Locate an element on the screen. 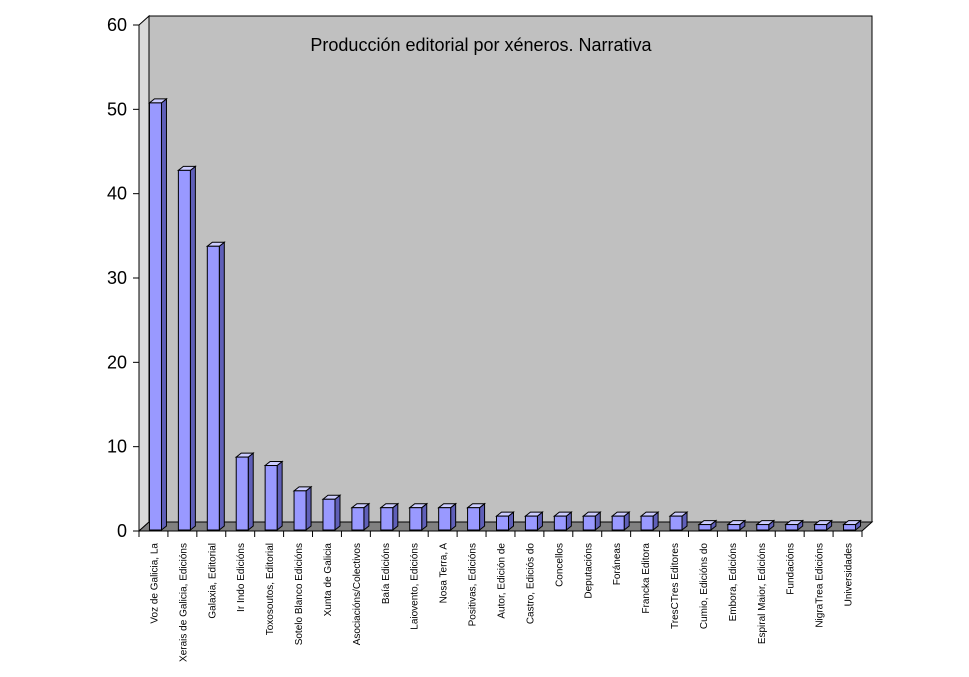 This screenshot has height=677, width=969. y-tick-label: 30 is located at coordinates (117, 278).